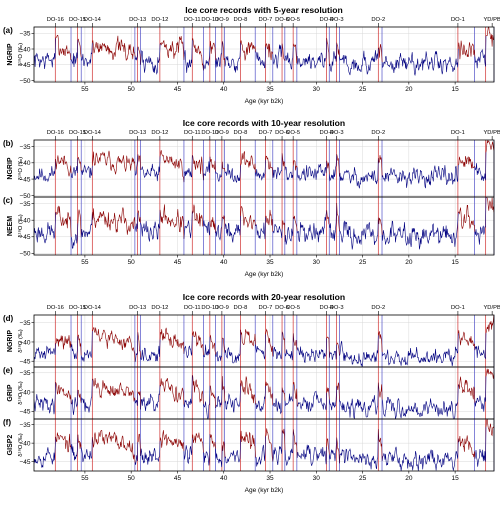 The width and height of the screenshot is (500, 509). I want to click on x-tick-label: 50, so click(132, 478).